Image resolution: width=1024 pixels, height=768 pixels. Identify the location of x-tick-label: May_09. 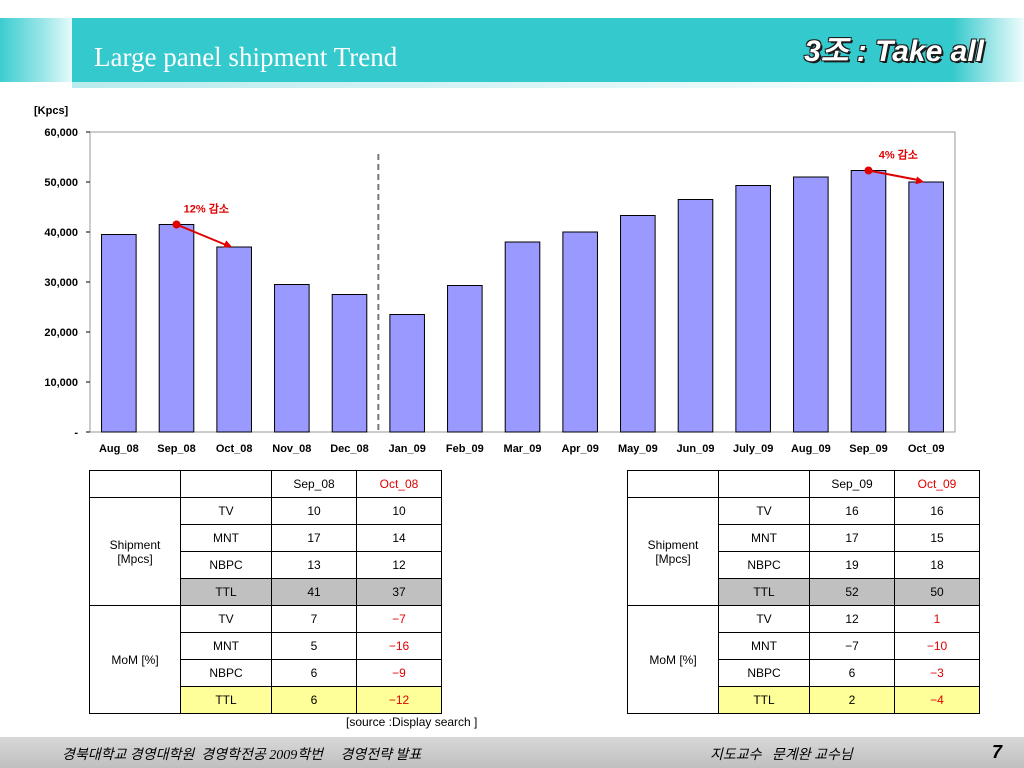
(638, 449).